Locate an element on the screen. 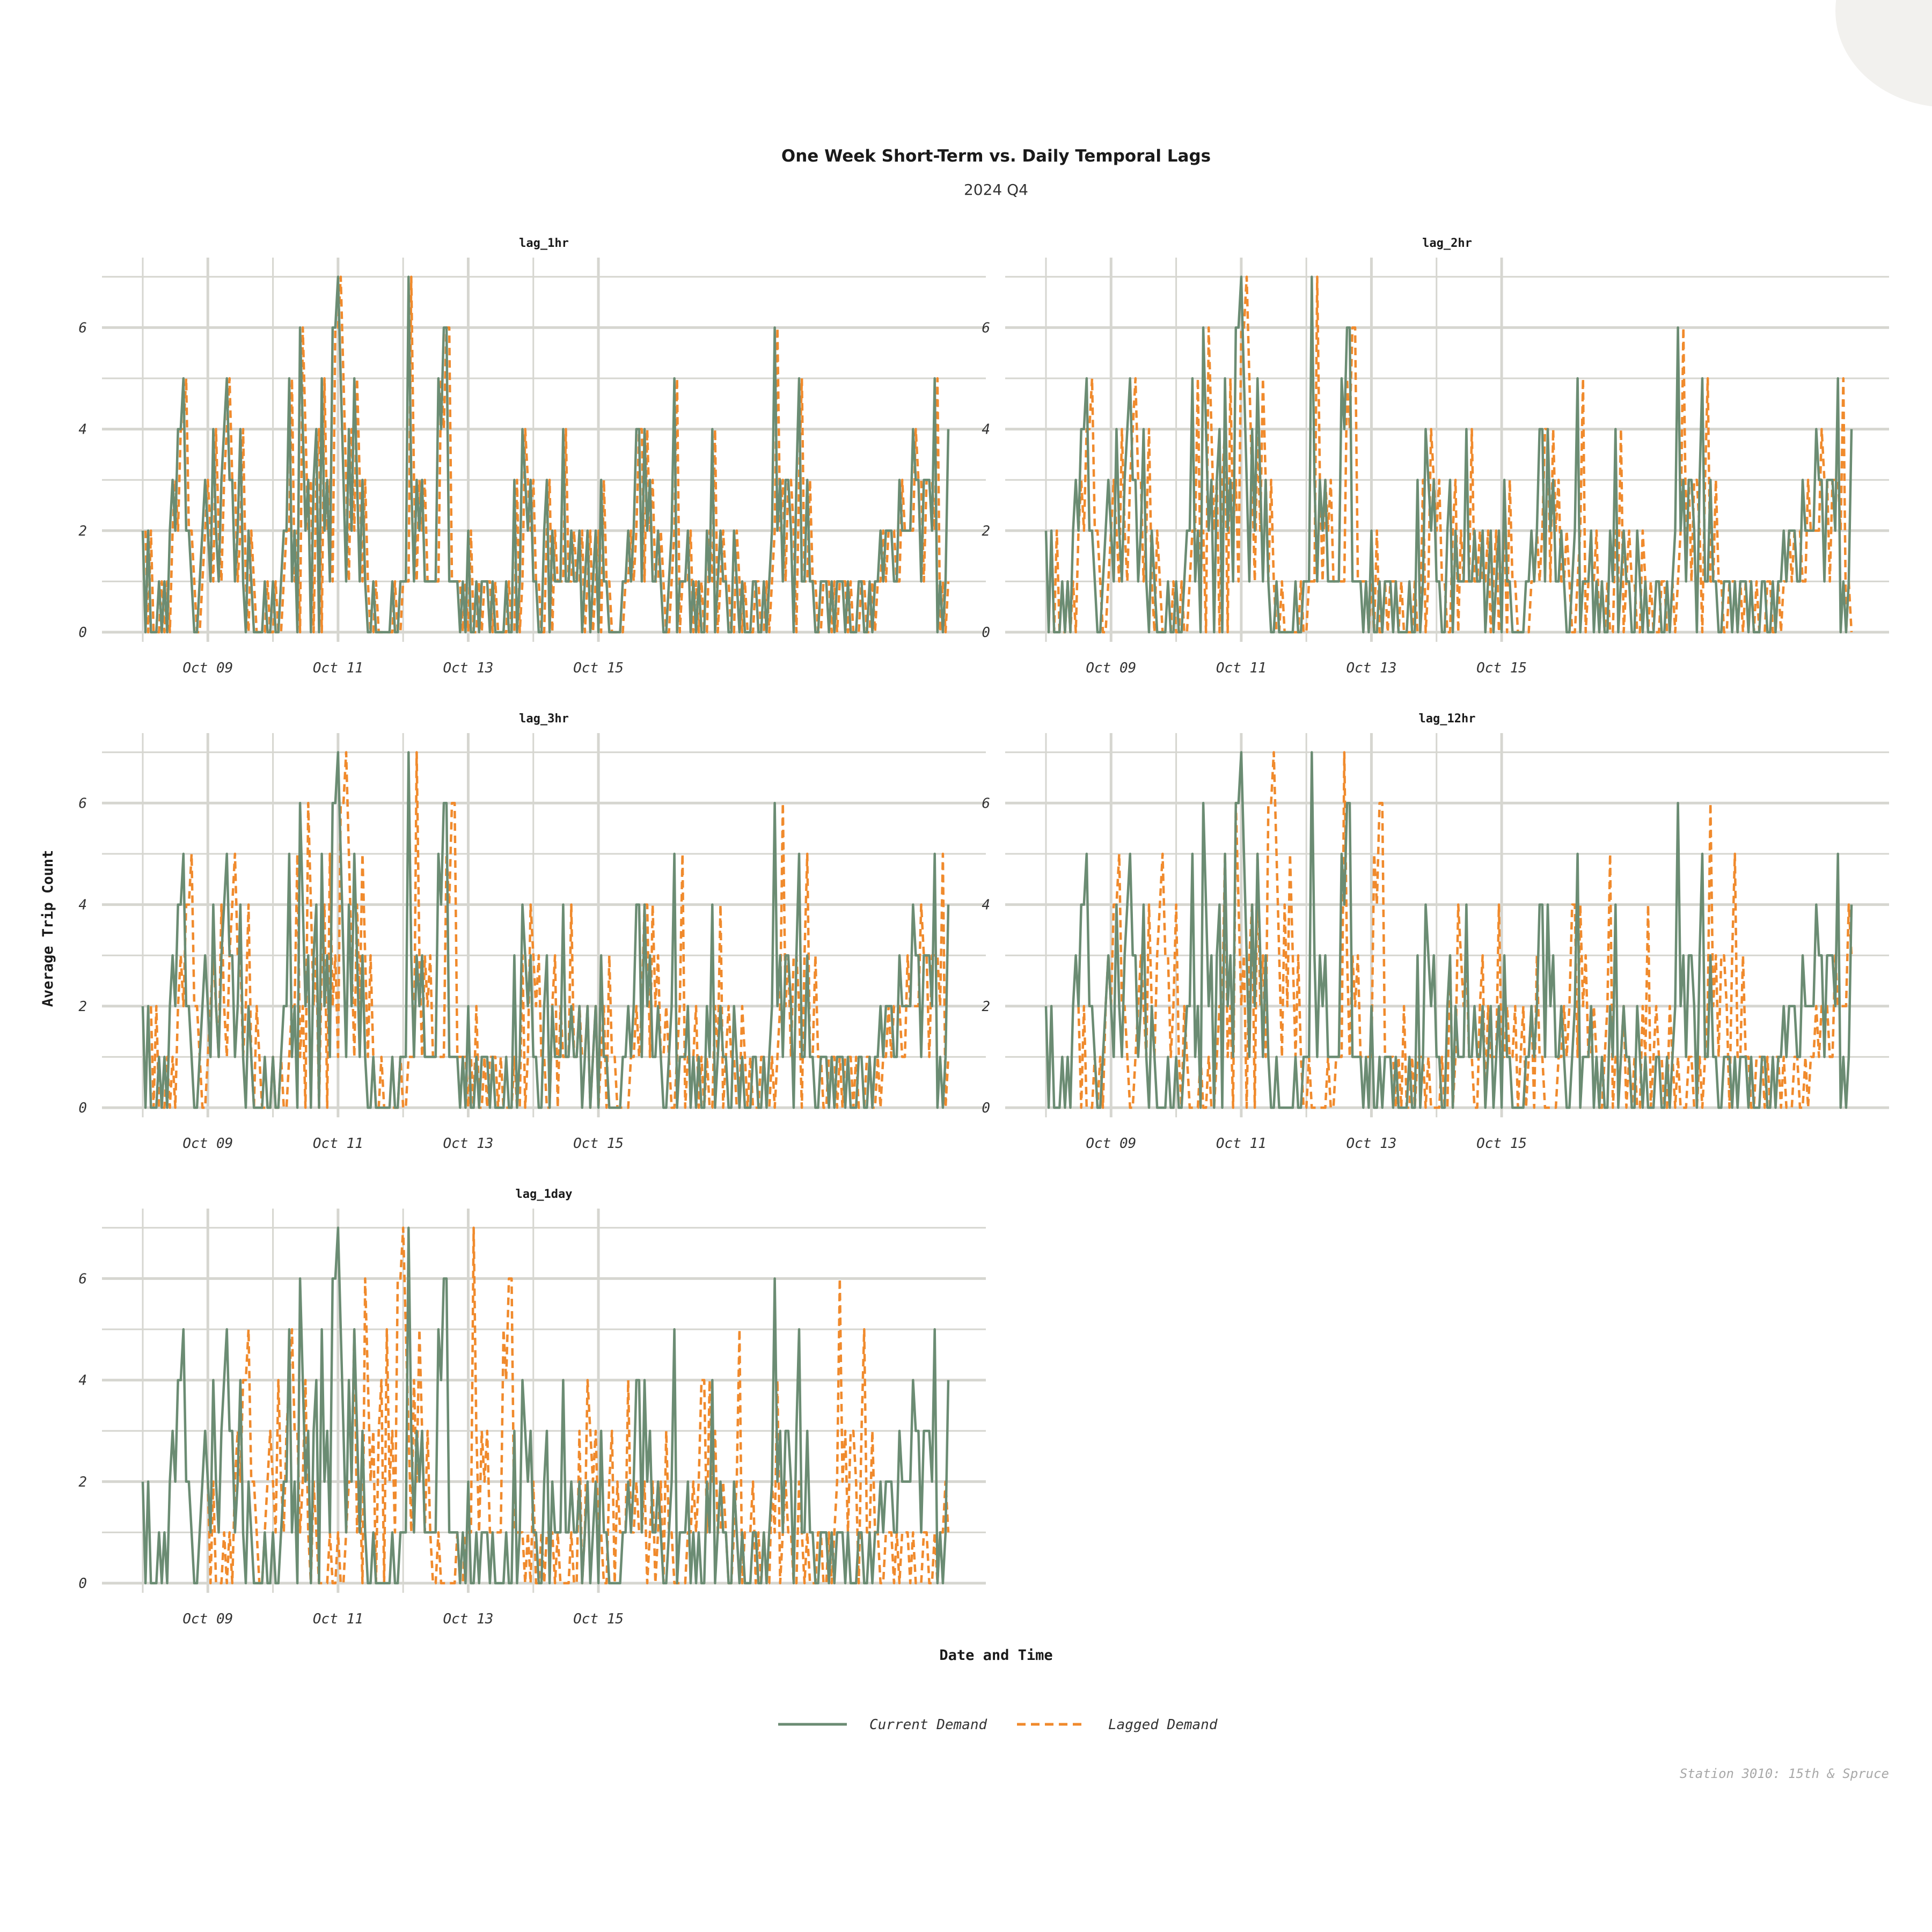  panel-lag_1day: lag_1day 0 2 4 6 Oct 09 Oct 11 Oct 13 Oct 15 is located at coordinates (532, 1407).